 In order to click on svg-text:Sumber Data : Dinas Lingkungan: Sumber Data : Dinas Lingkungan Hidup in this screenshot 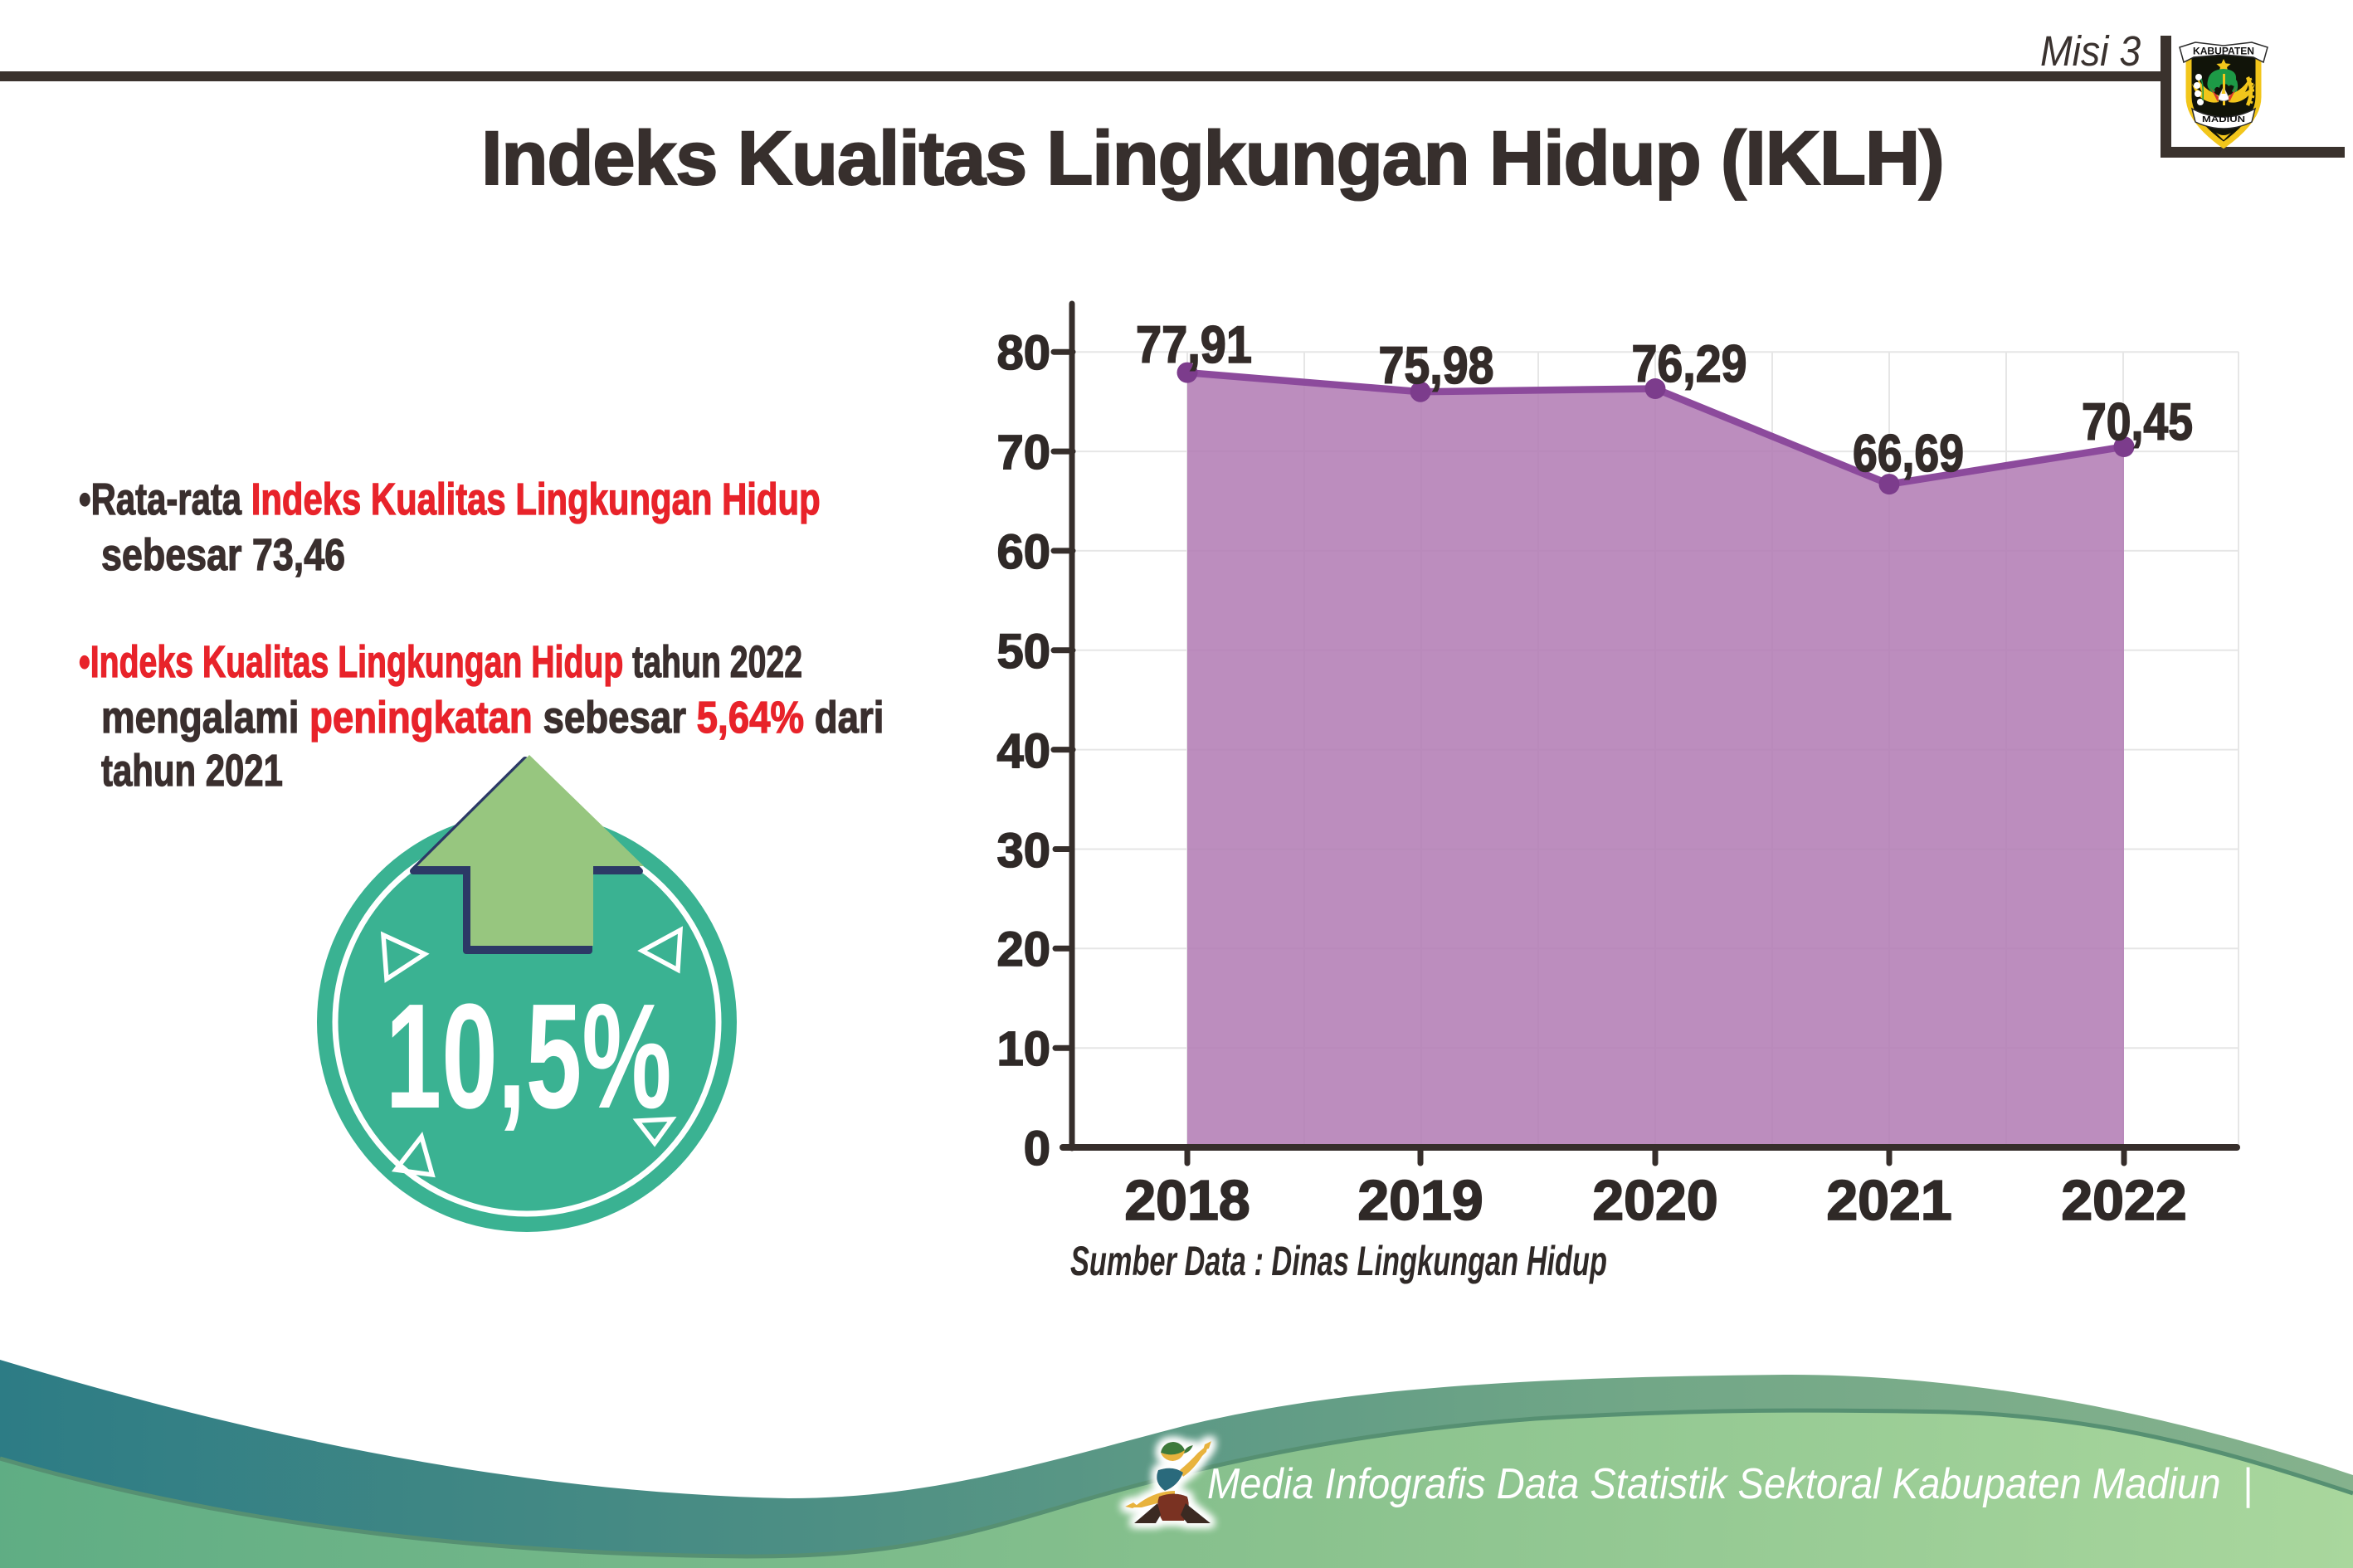, I will do `click(1338, 1261)`.